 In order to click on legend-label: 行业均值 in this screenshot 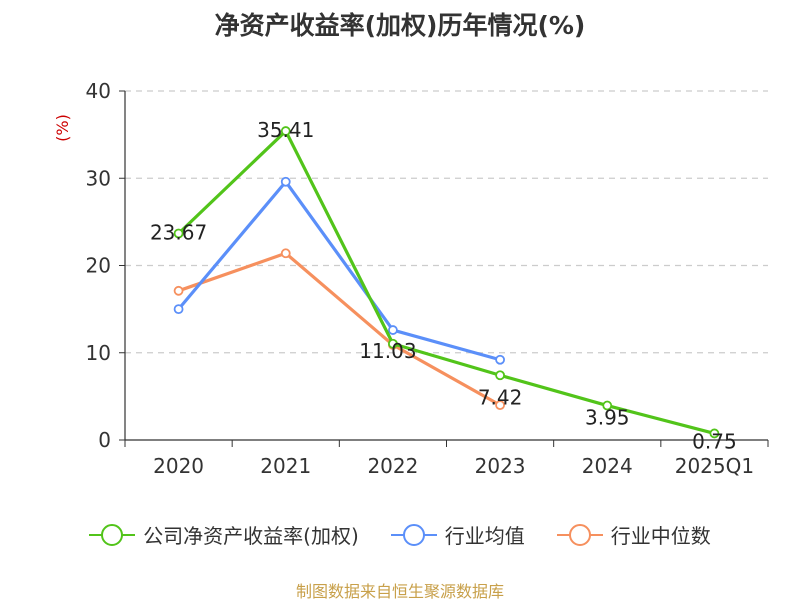, I will do `click(484, 536)`.